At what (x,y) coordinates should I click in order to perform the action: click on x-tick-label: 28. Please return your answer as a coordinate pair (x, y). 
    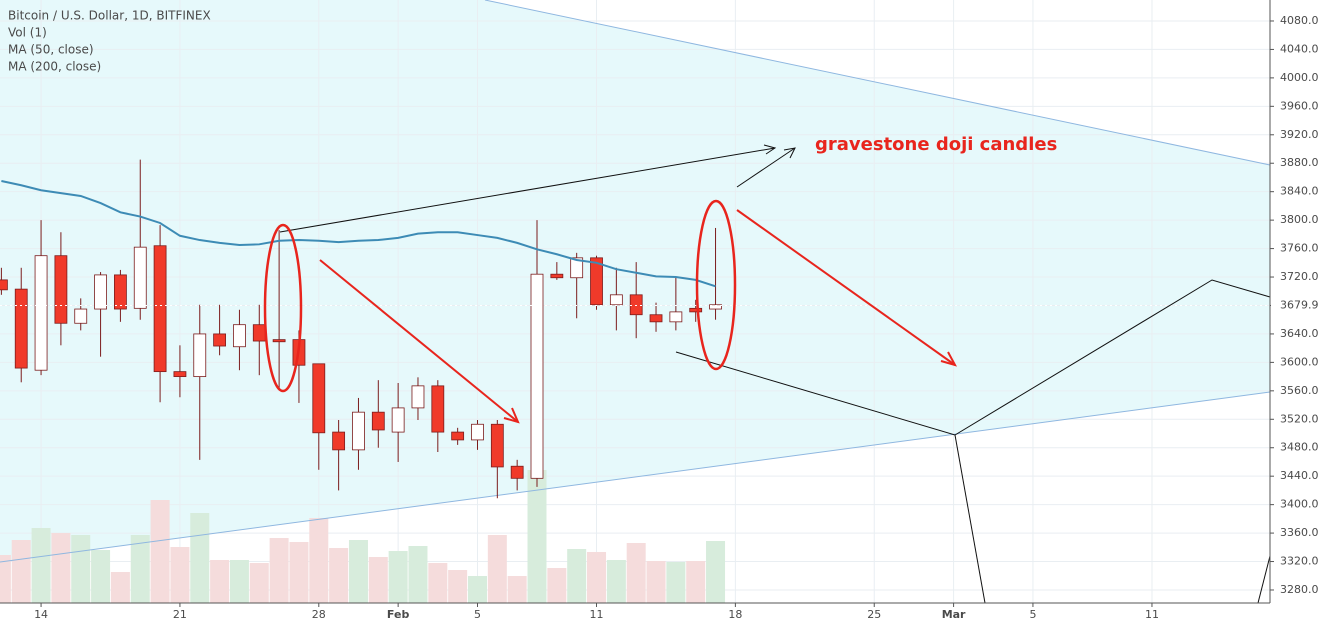
    Looking at the image, I should click on (319, 614).